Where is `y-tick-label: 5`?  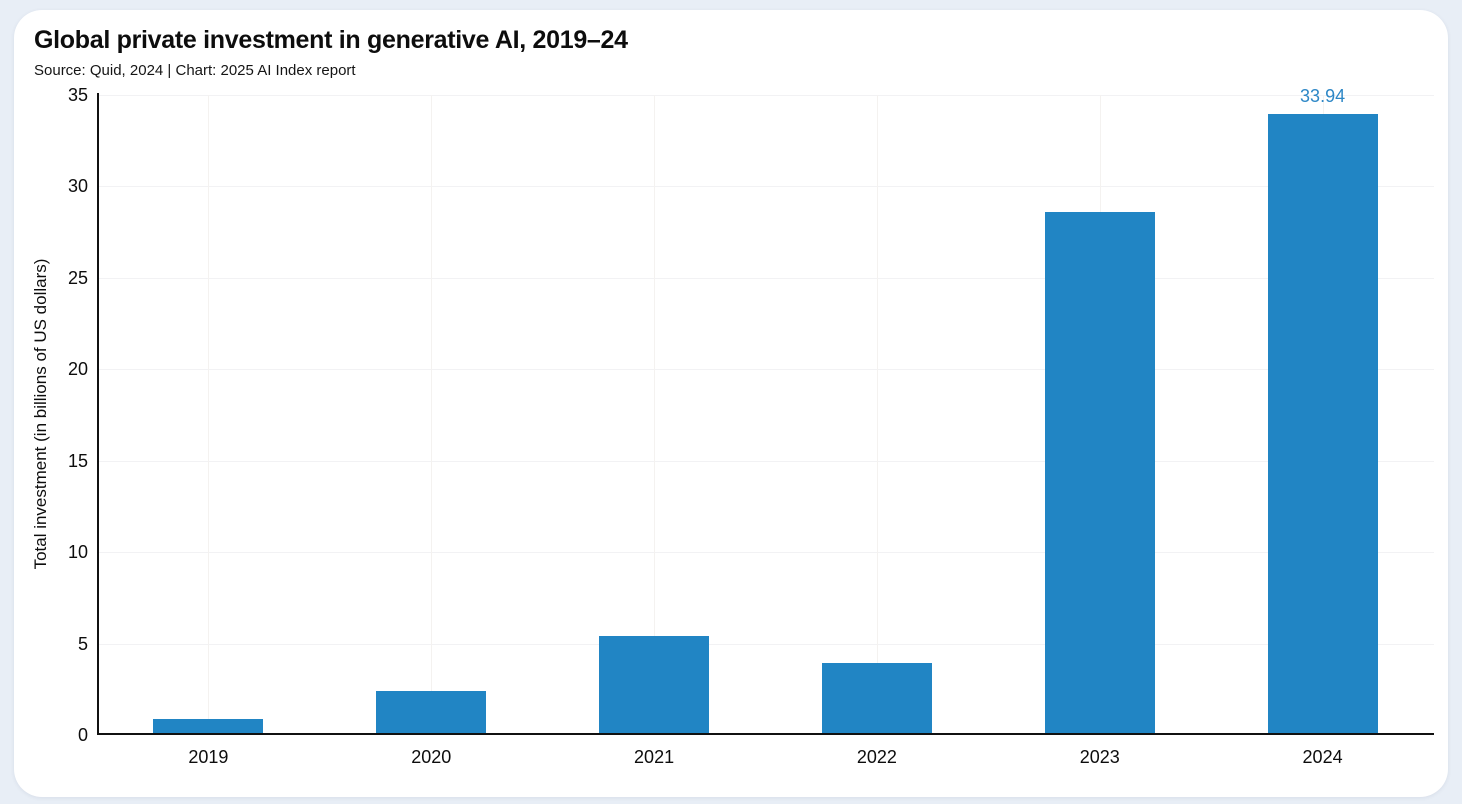 y-tick-label: 5 is located at coordinates (82, 643).